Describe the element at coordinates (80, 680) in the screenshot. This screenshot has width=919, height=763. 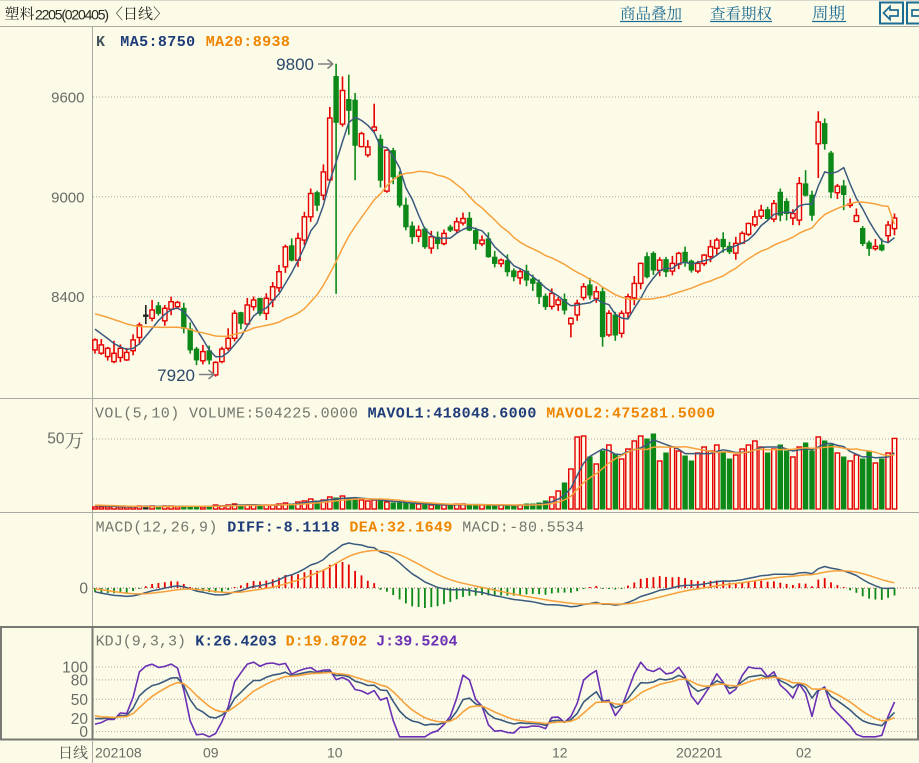
I see `svg-text: 80` at that location.